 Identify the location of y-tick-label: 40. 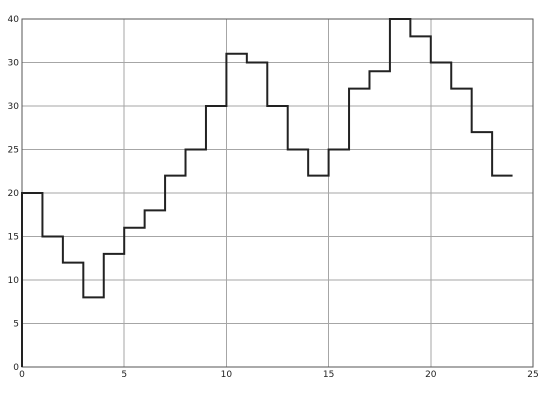
(14, 20).